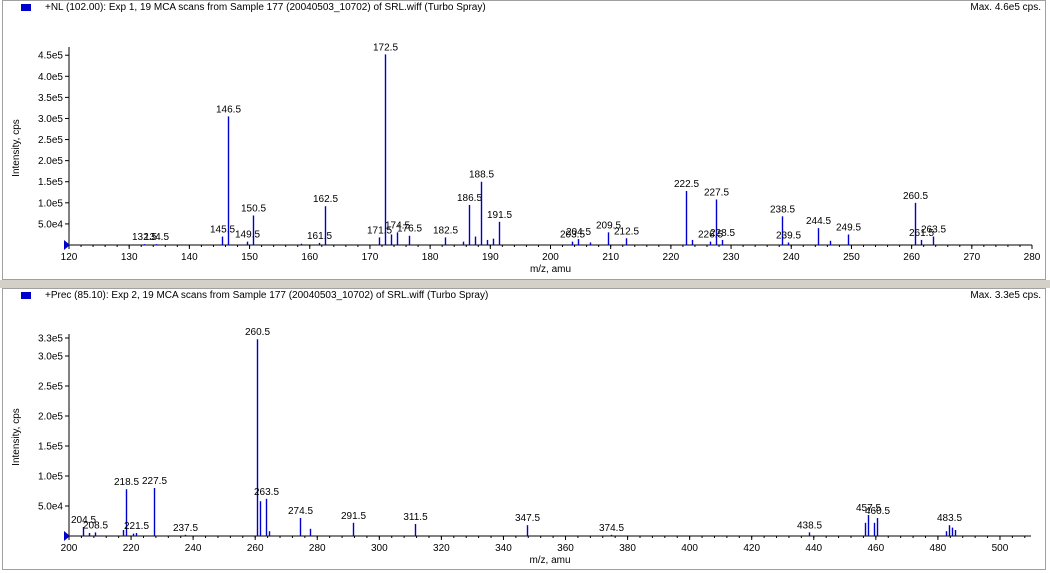  What do you see at coordinates (499, 215) in the screenshot?
I see `peak-label: 191.5` at bounding box center [499, 215].